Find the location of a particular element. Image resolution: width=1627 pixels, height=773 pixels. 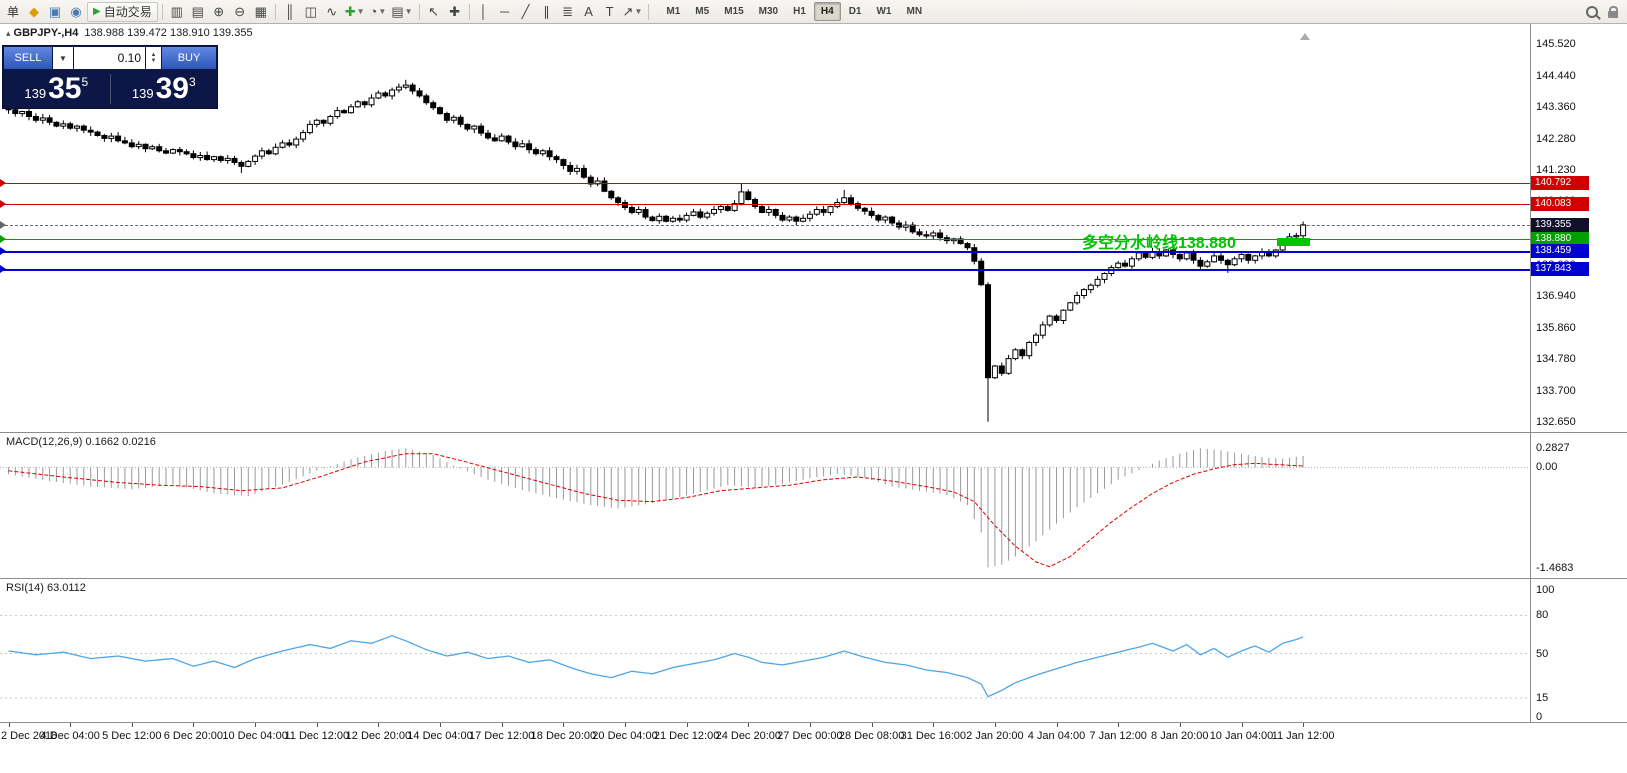

periods-button: ◔ ▼ is located at coordinates (378, 12).